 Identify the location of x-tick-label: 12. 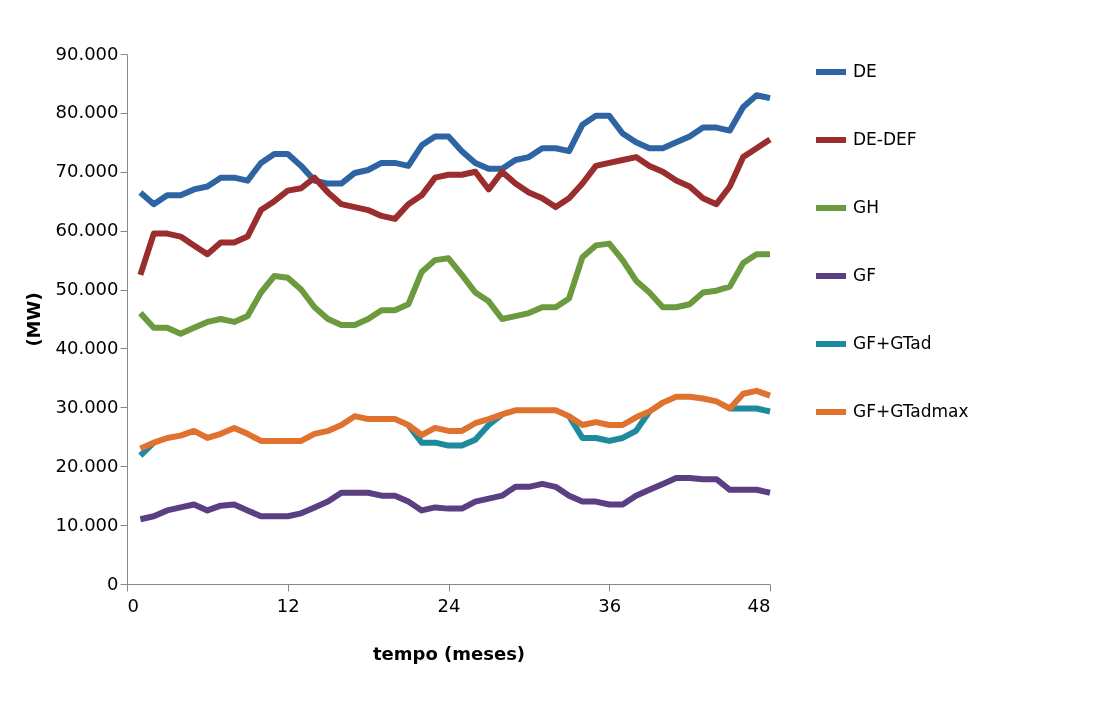
(288, 605).